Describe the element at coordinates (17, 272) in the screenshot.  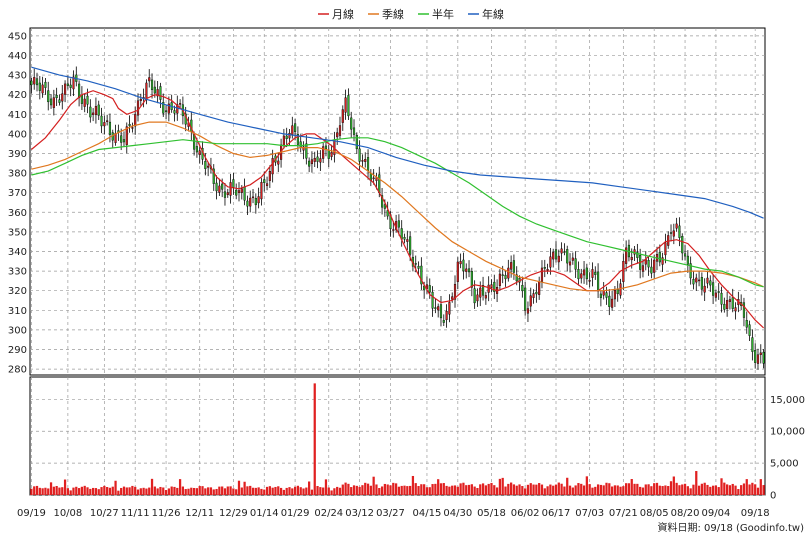
I see `y-tick-label: 330` at that location.